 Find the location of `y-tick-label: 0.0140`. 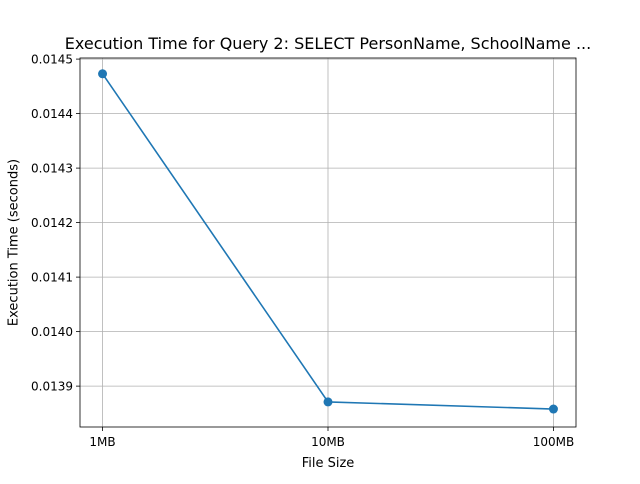

y-tick-label: 0.0140 is located at coordinates (52, 332).